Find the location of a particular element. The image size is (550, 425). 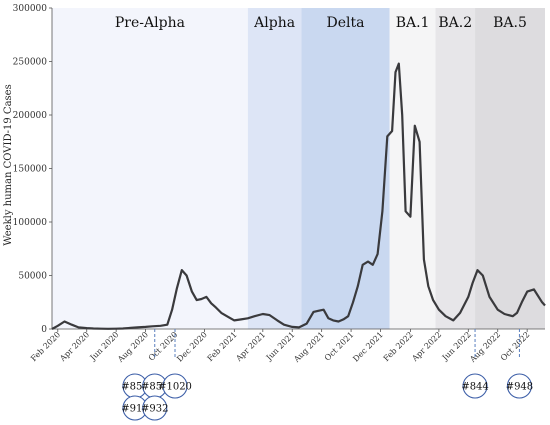

x-tick-label: Feb 2022 is located at coordinates (398, 346).